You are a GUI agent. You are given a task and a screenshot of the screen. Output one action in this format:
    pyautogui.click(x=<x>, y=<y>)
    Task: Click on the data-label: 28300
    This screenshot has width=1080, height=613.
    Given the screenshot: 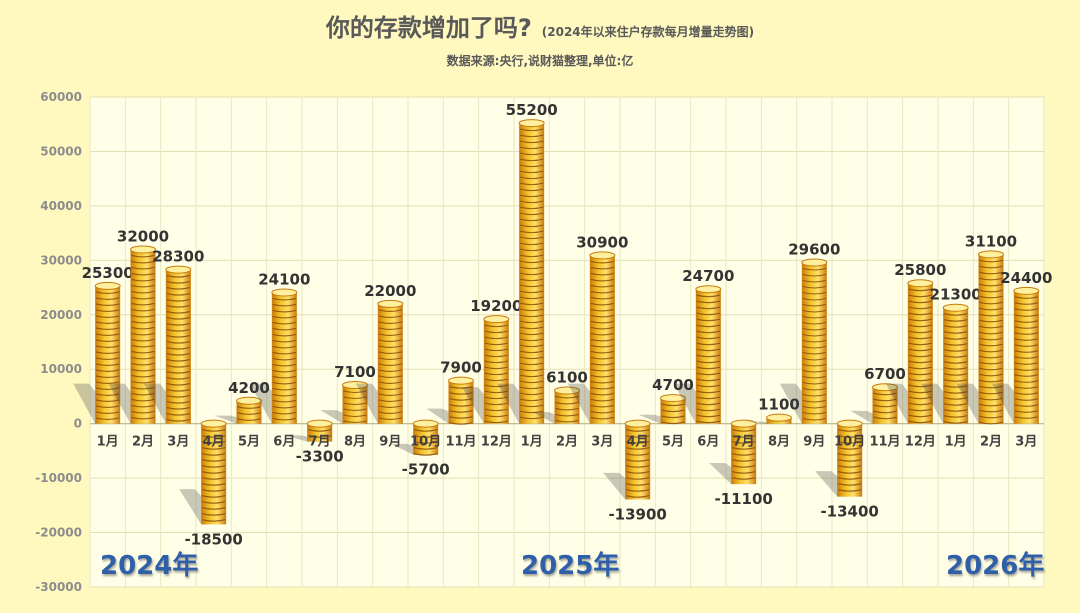 What is the action you would take?
    pyautogui.click(x=178, y=257)
    